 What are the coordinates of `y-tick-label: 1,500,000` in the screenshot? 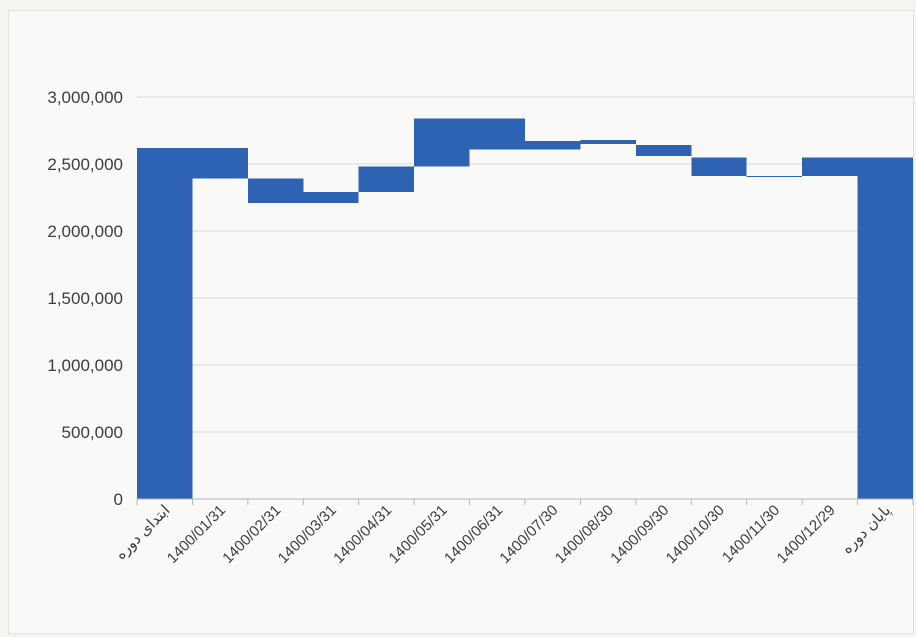 It's located at (85, 298).